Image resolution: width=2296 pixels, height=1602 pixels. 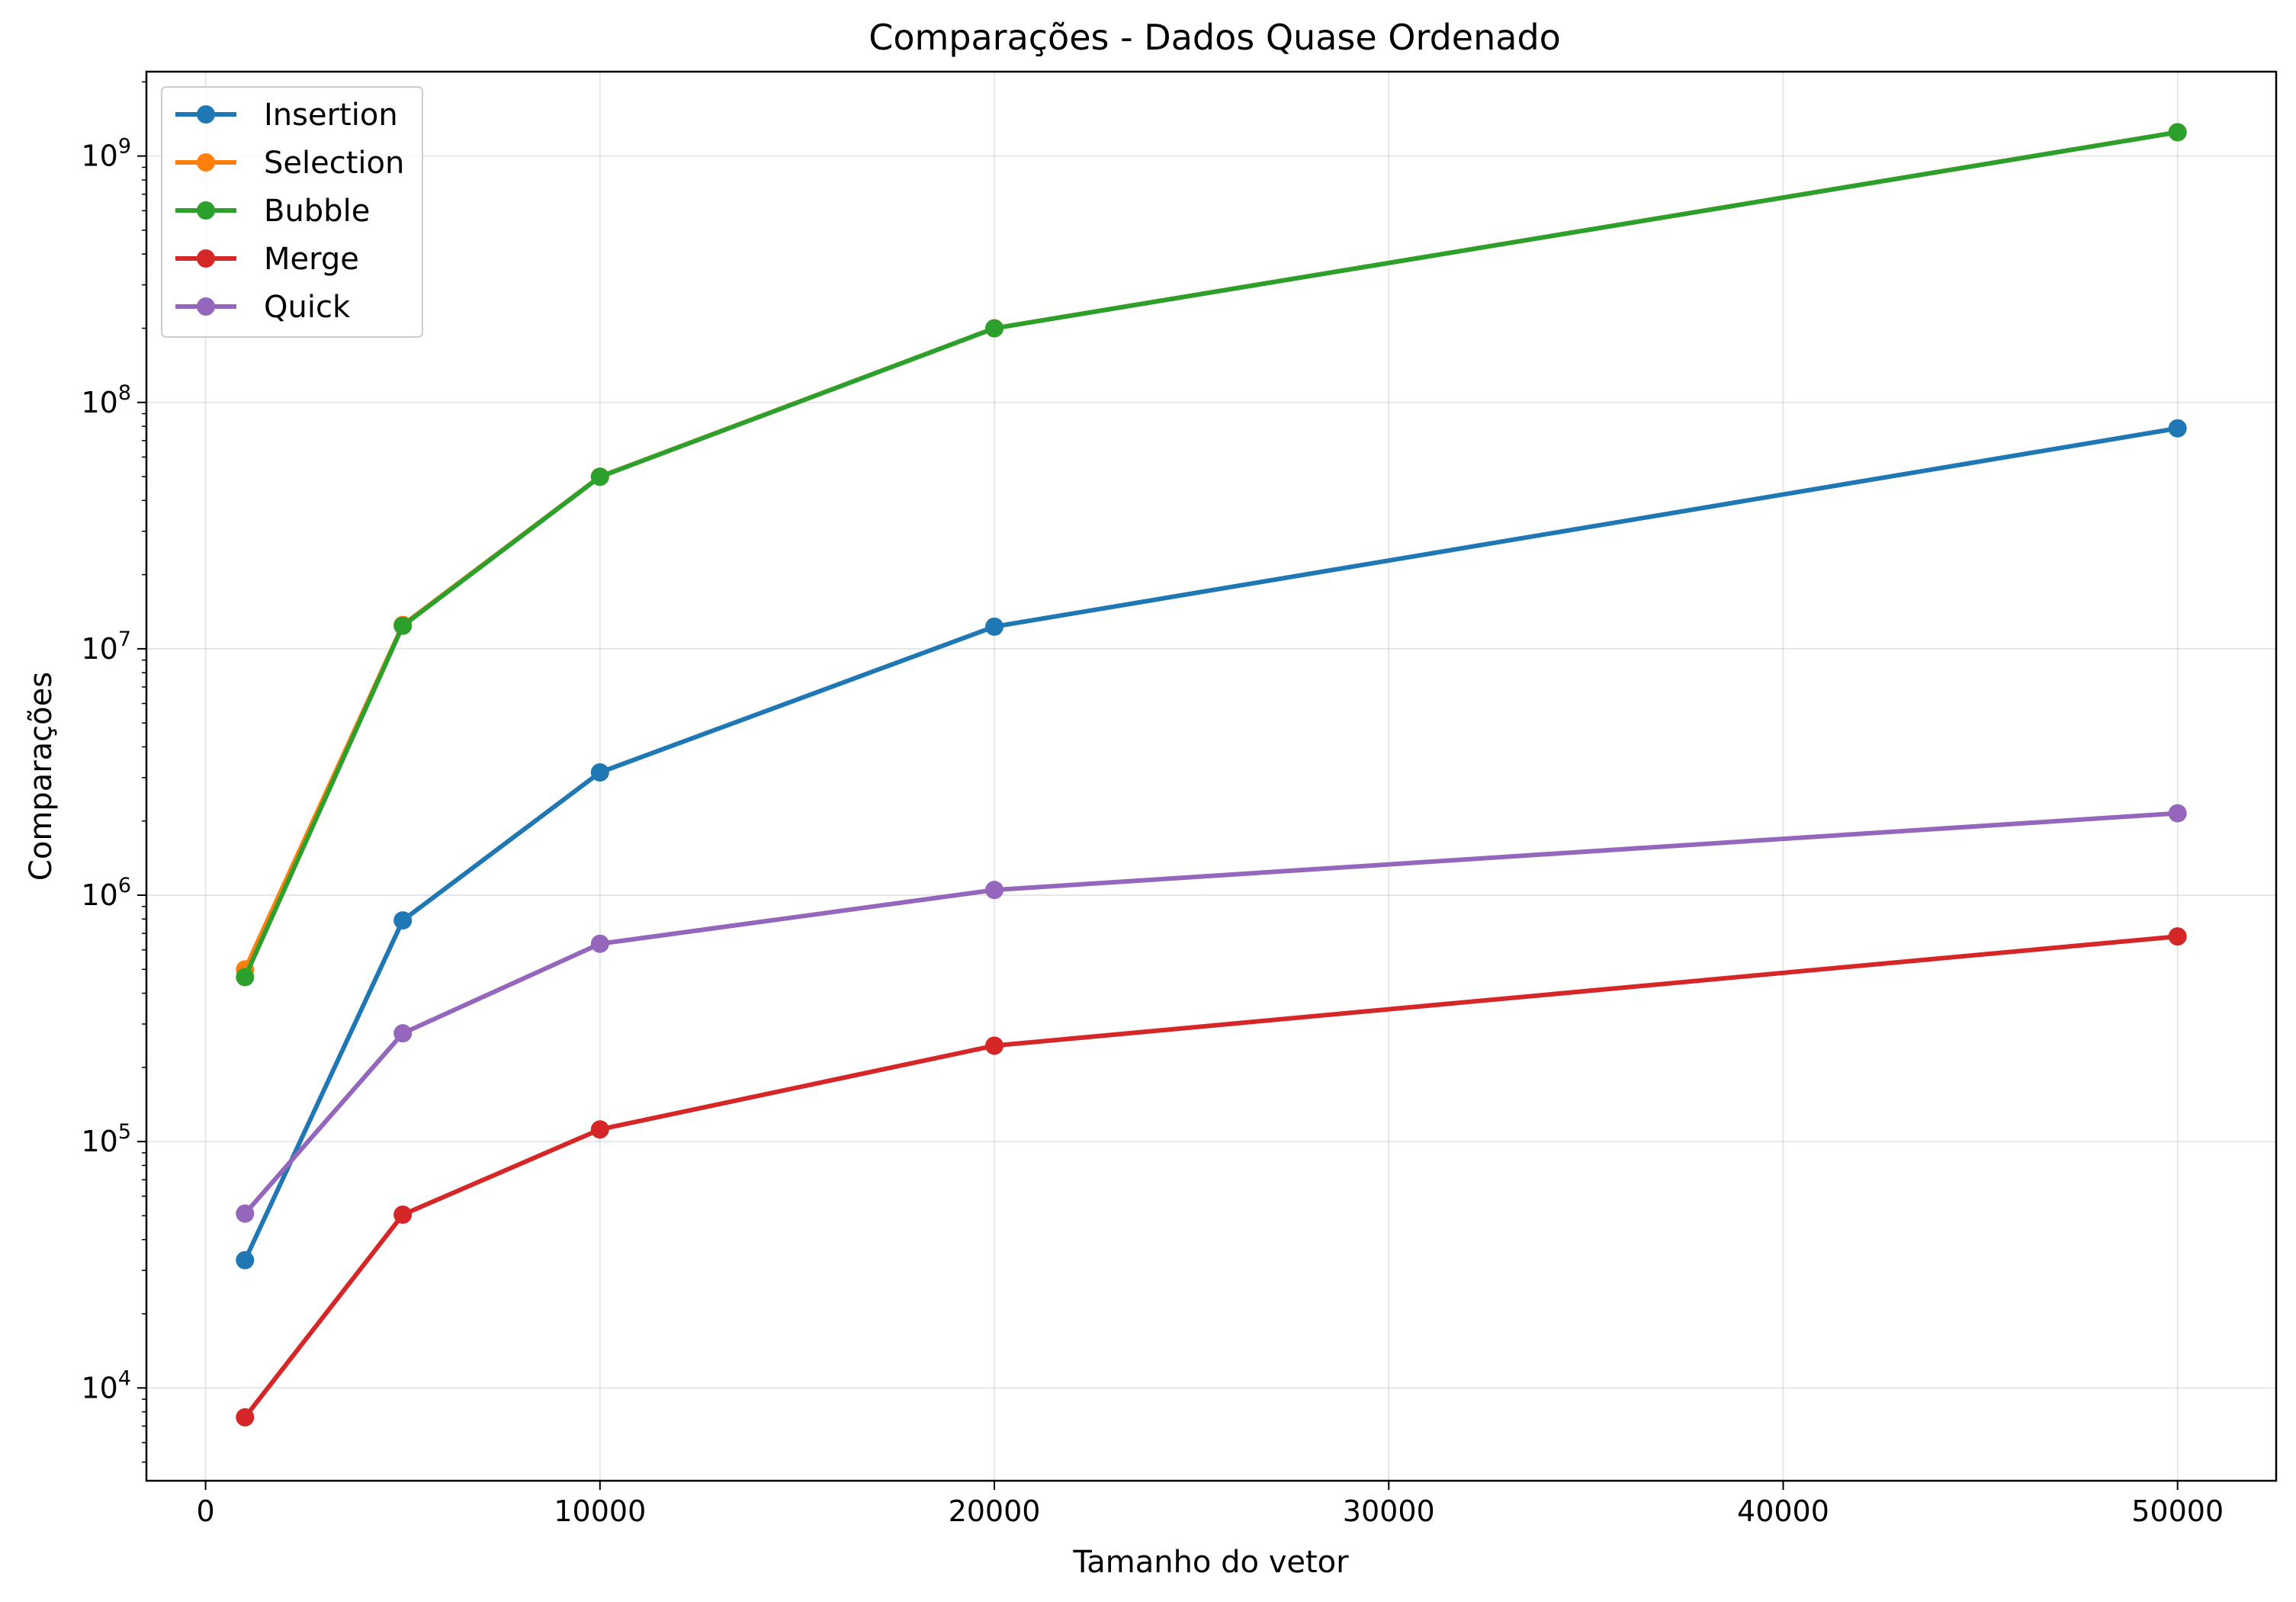 I want to click on y-tick-label: 10⁸, so click(x=106, y=400).